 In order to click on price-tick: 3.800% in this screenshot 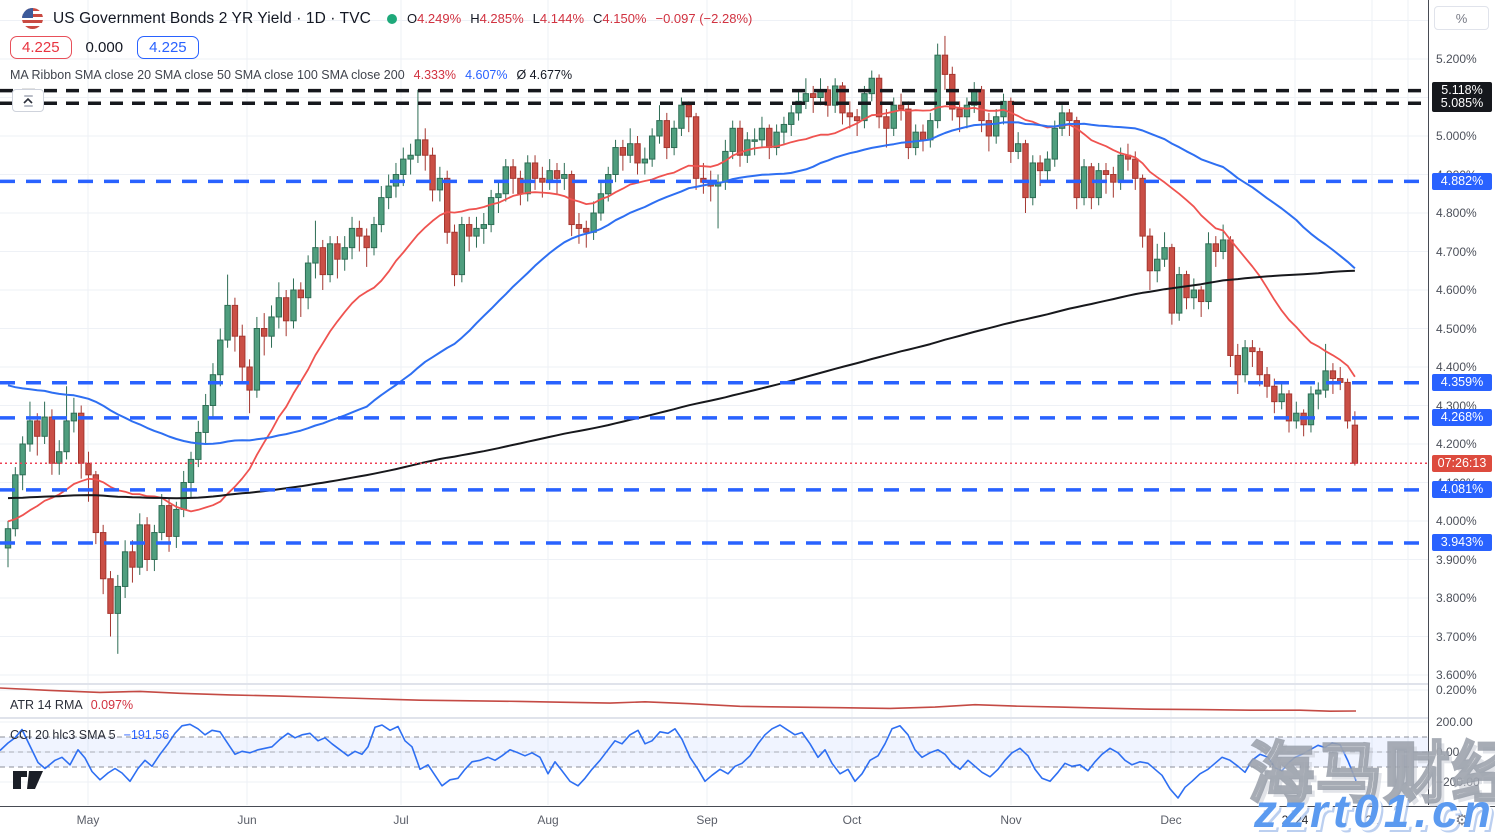, I will do `click(1456, 598)`.